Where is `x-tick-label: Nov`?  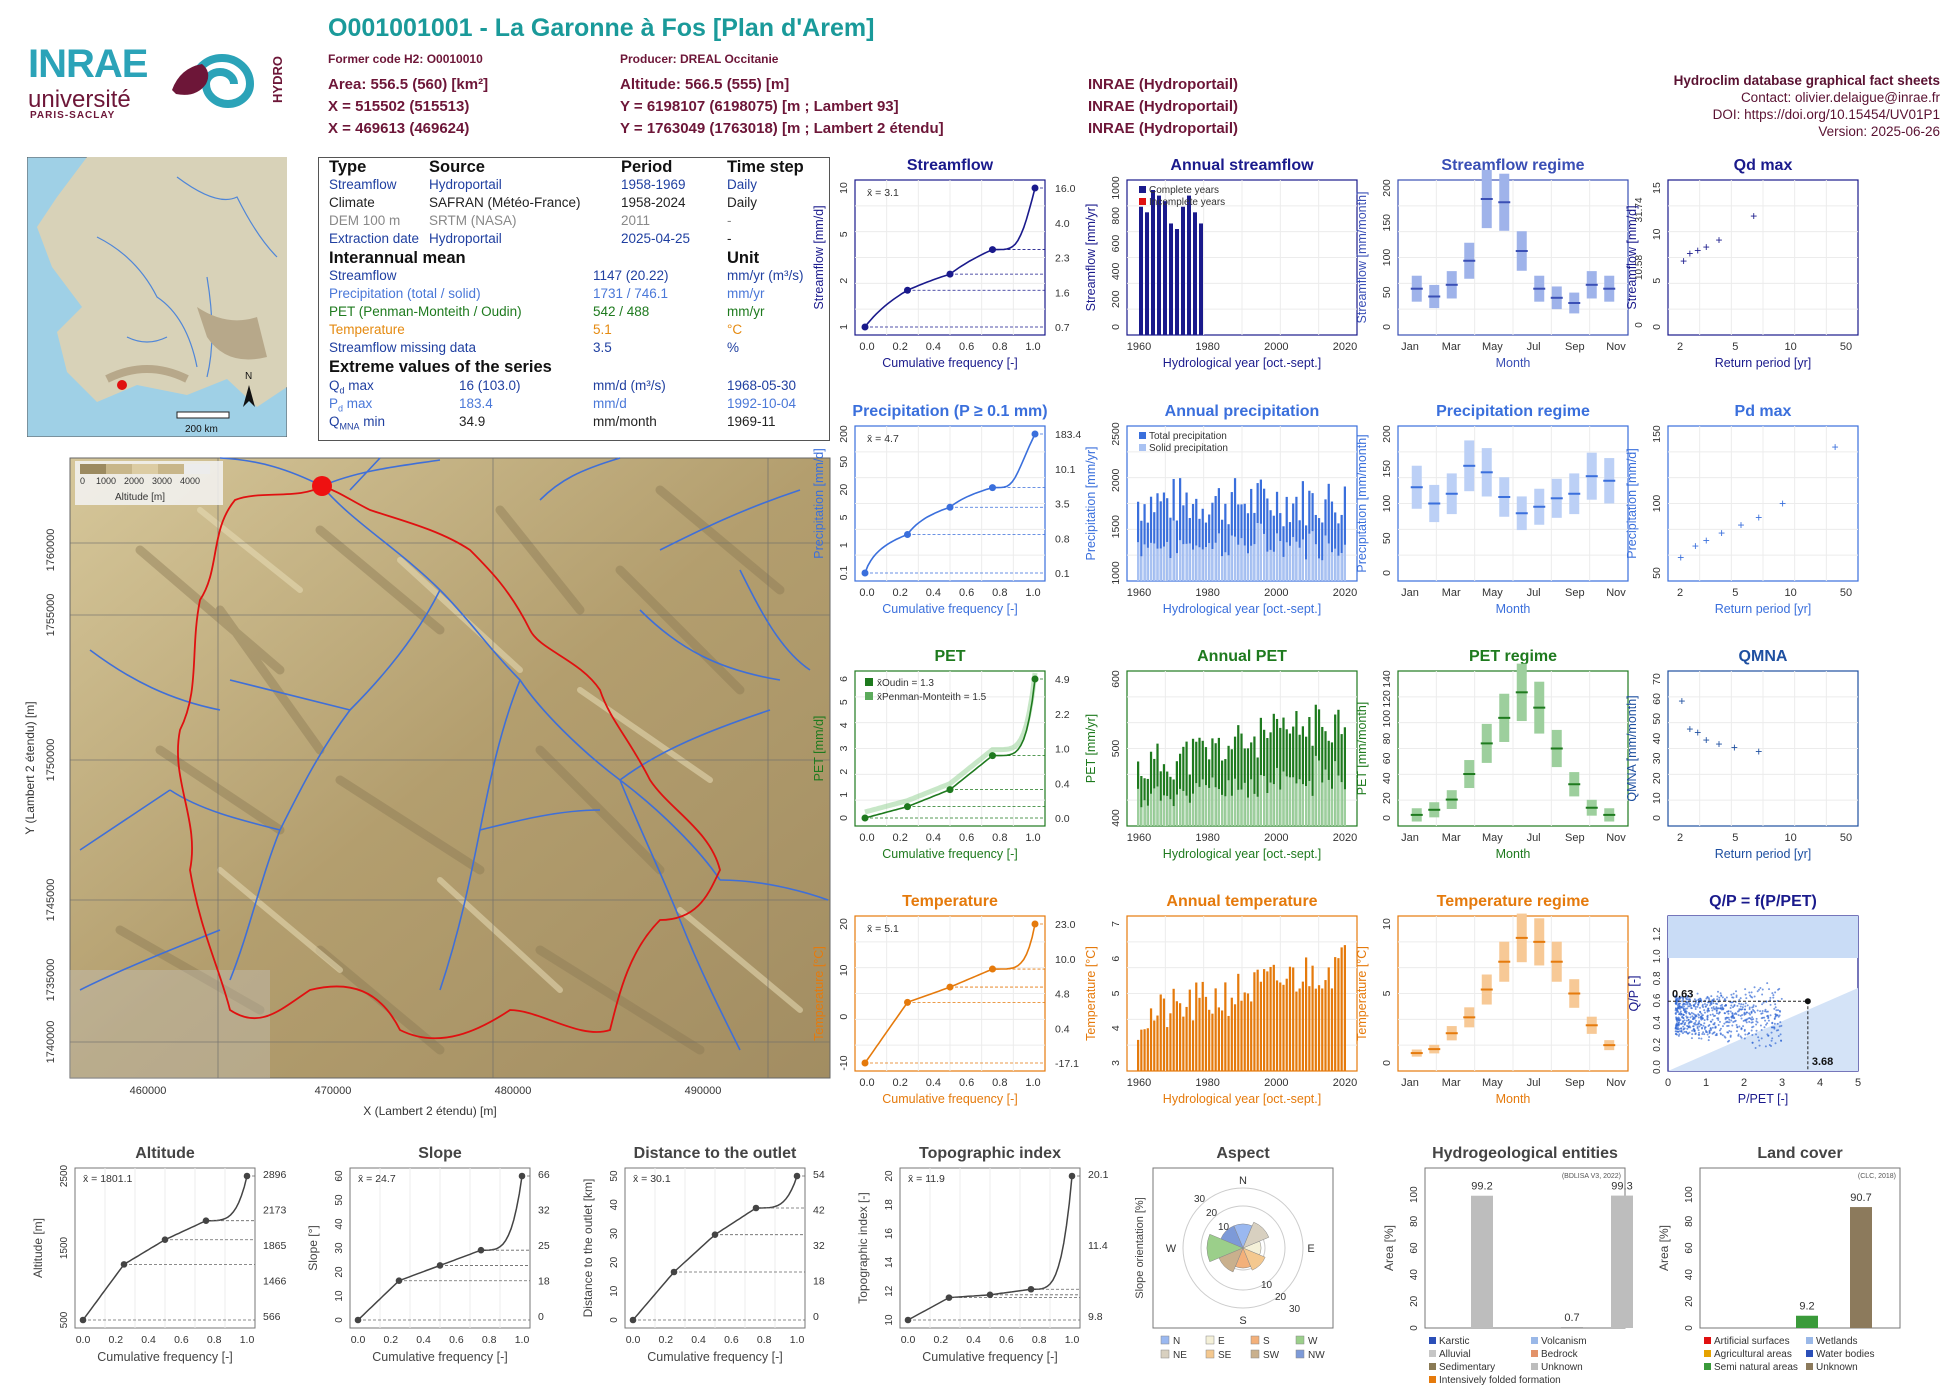
x-tick-label: Nov is located at coordinates (1616, 347).